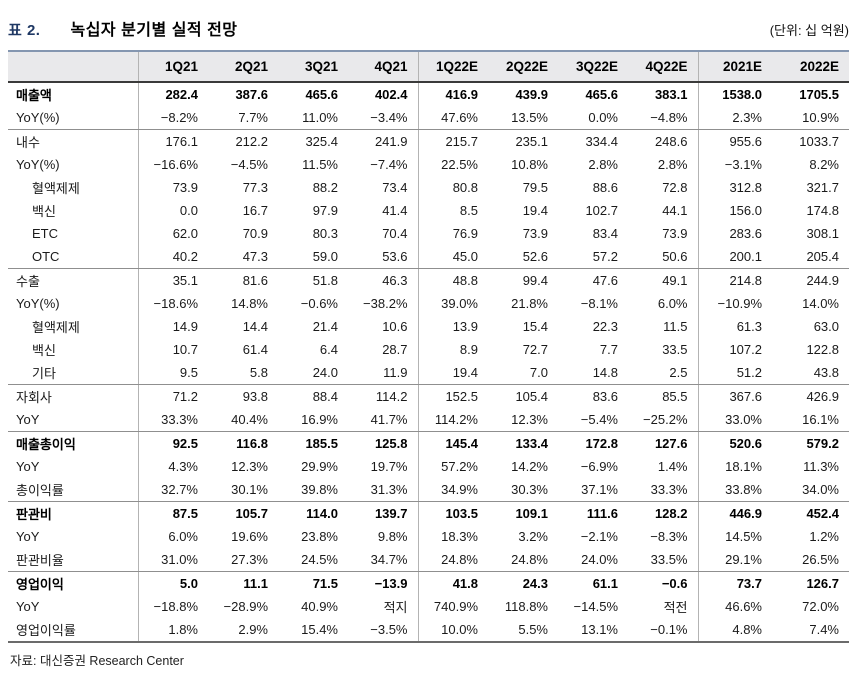 This screenshot has height=681, width=857. I want to click on cell: −8.3%, so click(663, 536).